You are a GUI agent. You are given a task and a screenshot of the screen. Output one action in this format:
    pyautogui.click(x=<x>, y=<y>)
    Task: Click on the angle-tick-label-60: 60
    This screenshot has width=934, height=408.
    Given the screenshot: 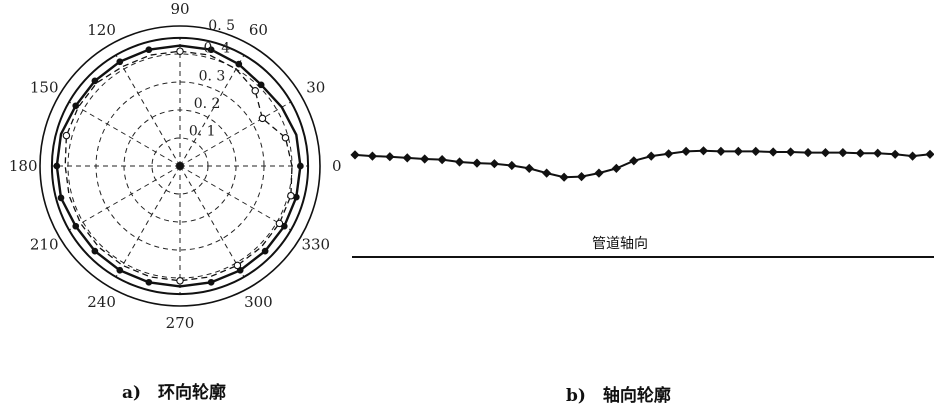 What is the action you would take?
    pyautogui.click(x=258, y=30)
    